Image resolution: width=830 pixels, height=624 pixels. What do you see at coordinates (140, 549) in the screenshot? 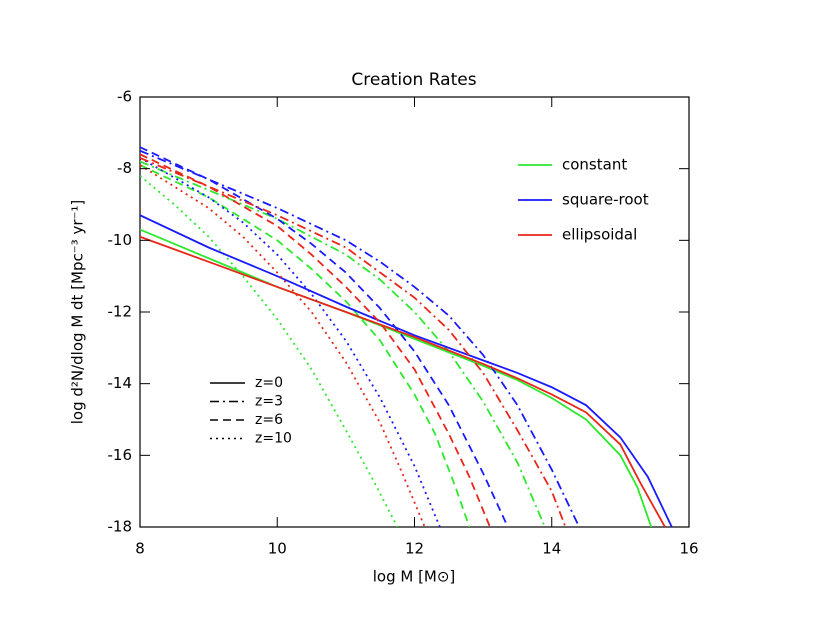
I see `x-tick-label: 8` at bounding box center [140, 549].